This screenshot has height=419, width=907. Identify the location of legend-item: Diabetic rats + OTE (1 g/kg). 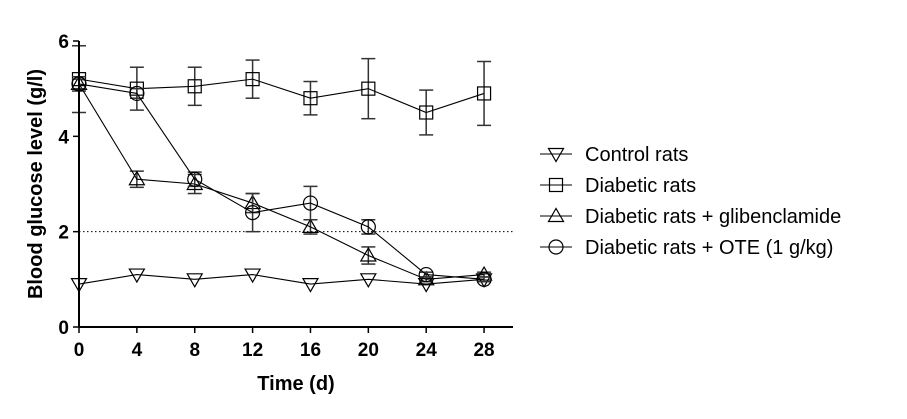
(686, 248).